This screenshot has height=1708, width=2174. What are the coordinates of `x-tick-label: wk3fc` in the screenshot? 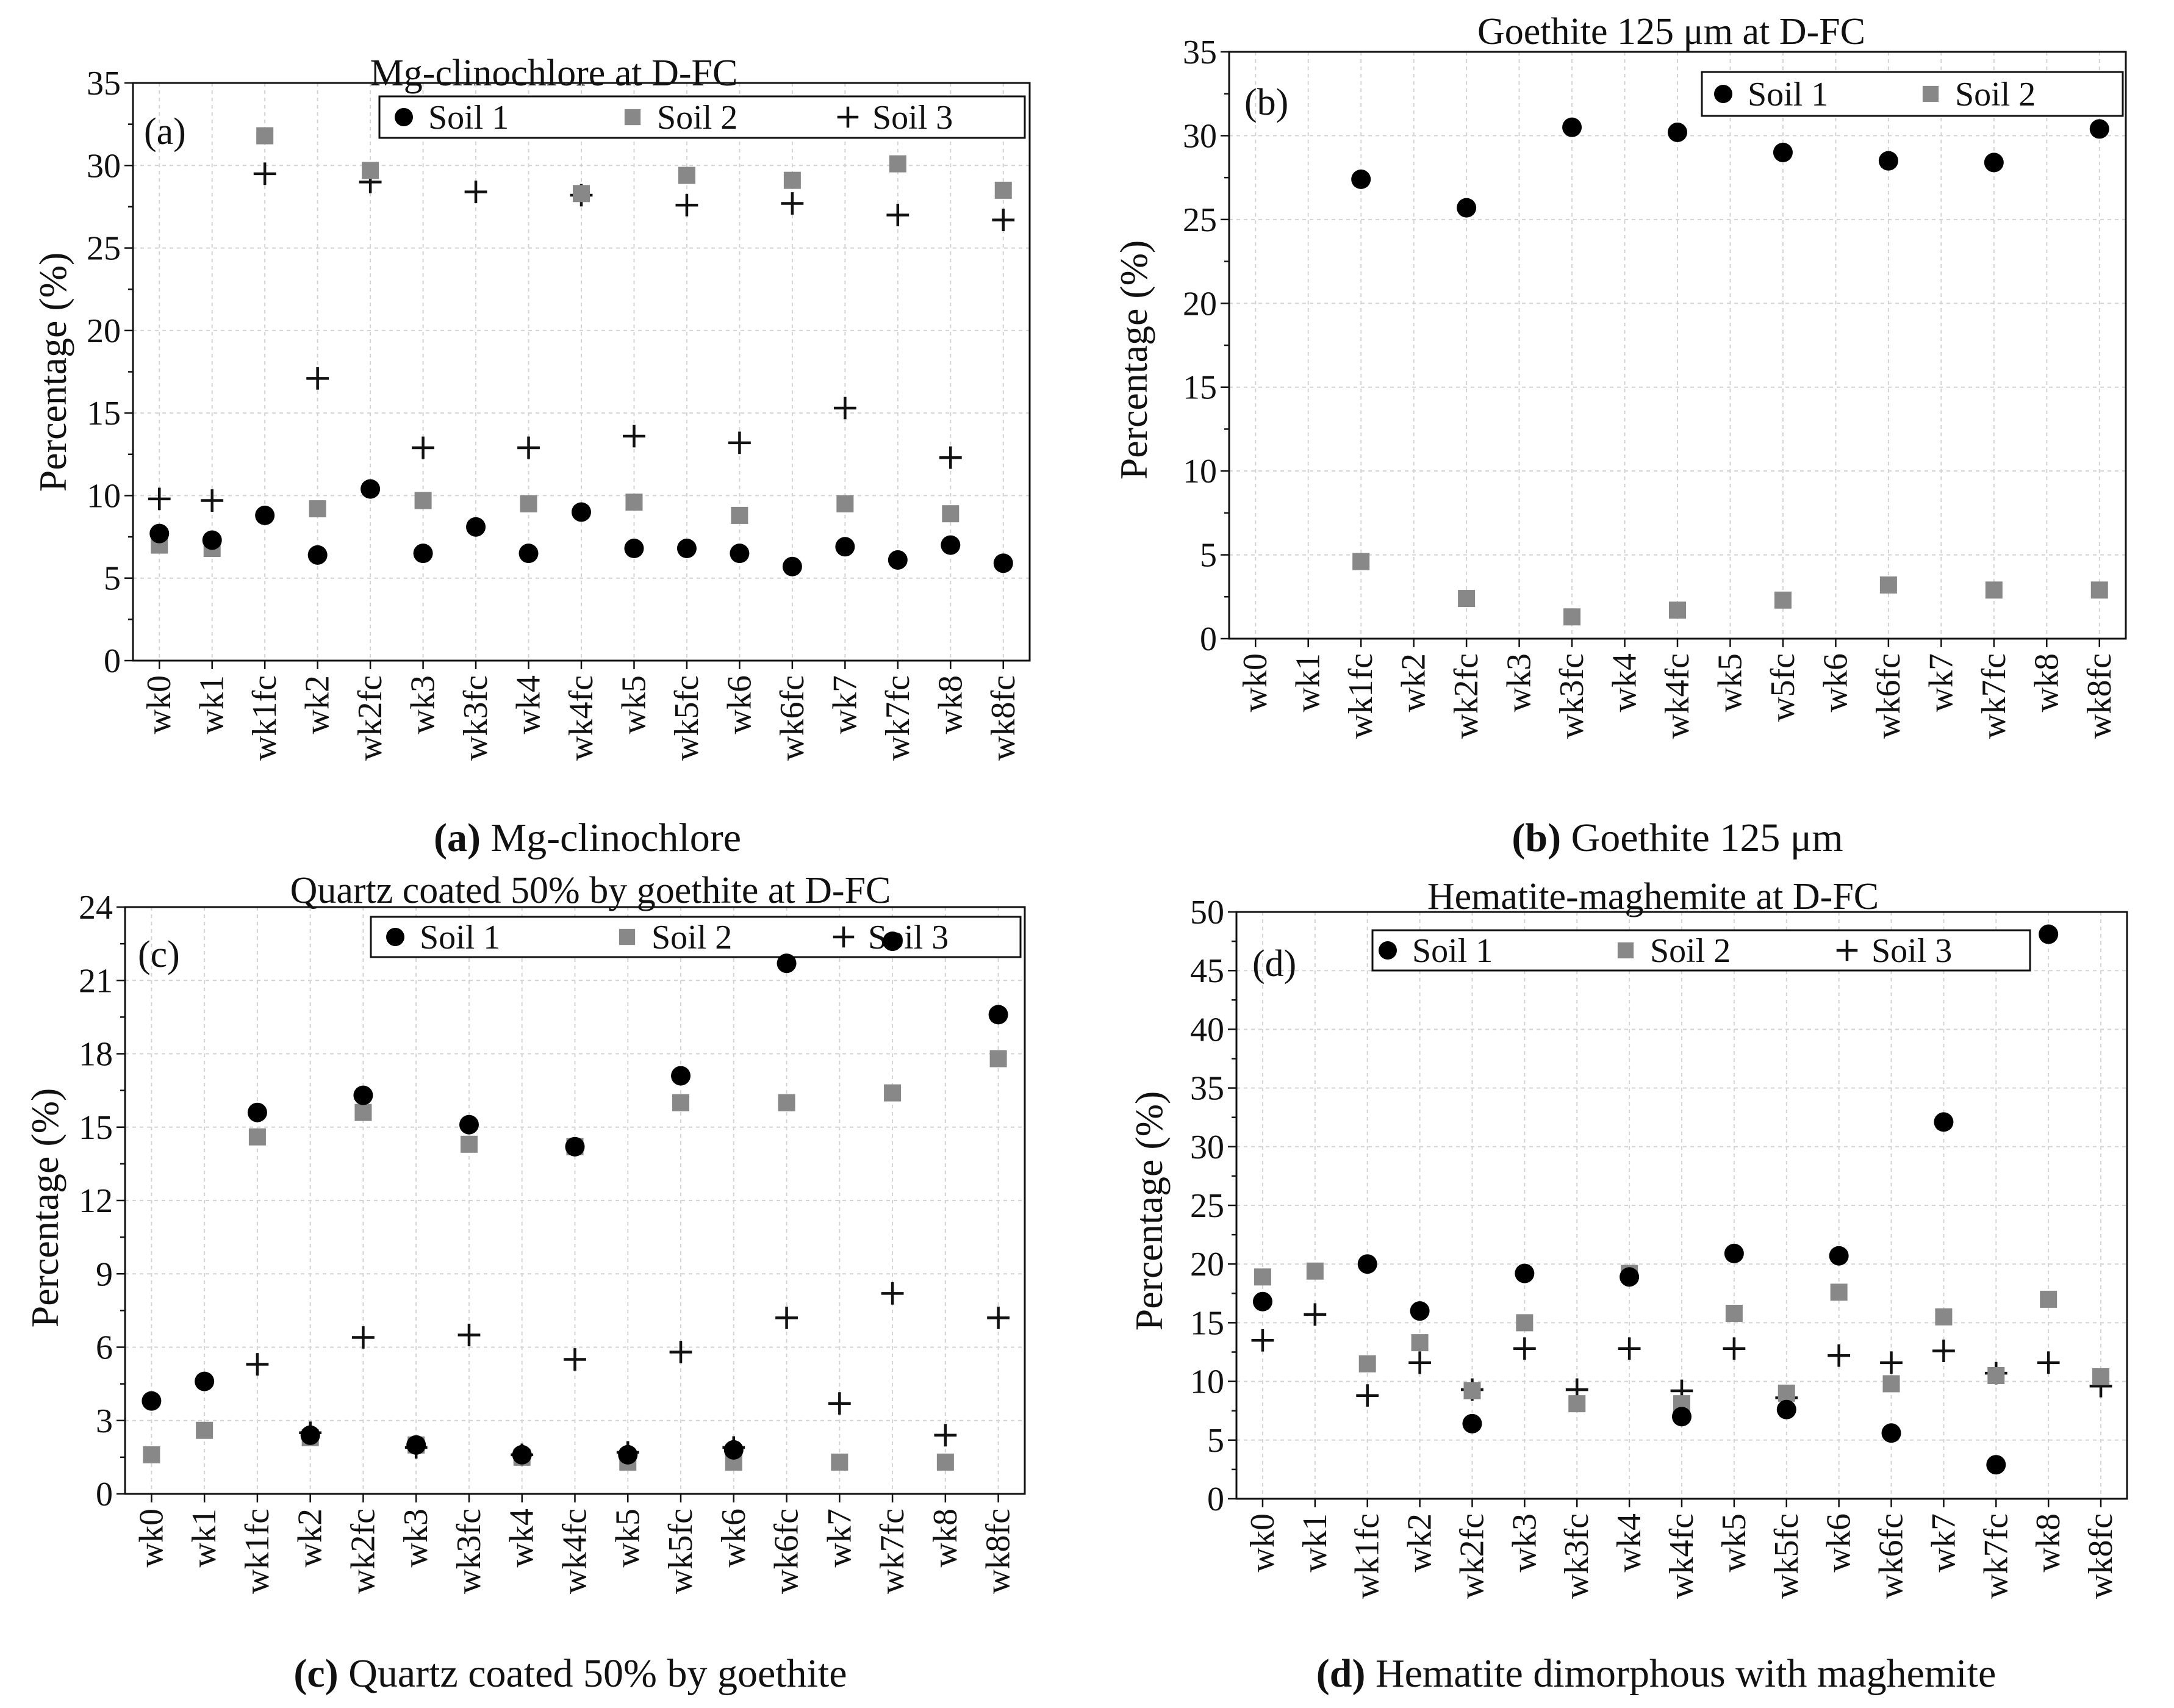 It's located at (1577, 1556).